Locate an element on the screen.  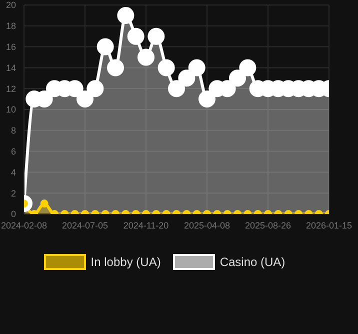
legend-label: Casino (UA) is located at coordinates (253, 262).